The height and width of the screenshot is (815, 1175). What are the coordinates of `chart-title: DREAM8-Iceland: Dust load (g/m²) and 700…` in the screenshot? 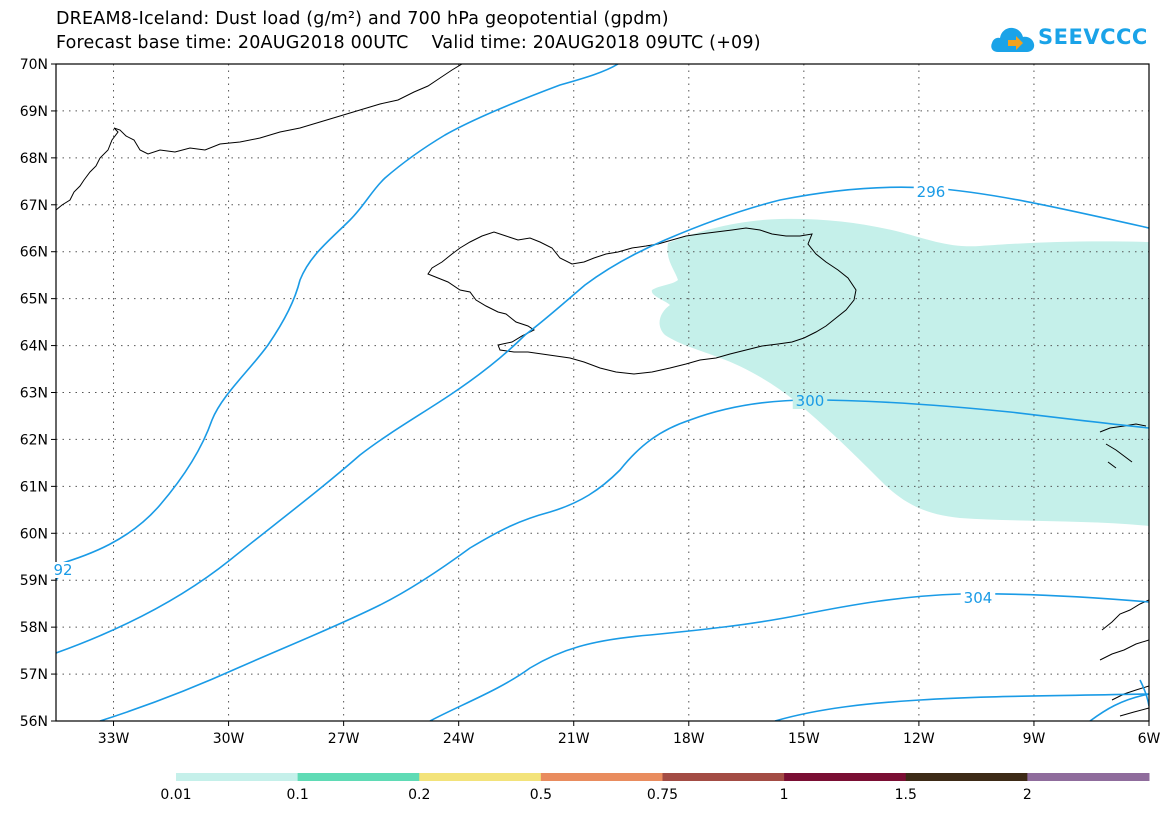 It's located at (362, 19).